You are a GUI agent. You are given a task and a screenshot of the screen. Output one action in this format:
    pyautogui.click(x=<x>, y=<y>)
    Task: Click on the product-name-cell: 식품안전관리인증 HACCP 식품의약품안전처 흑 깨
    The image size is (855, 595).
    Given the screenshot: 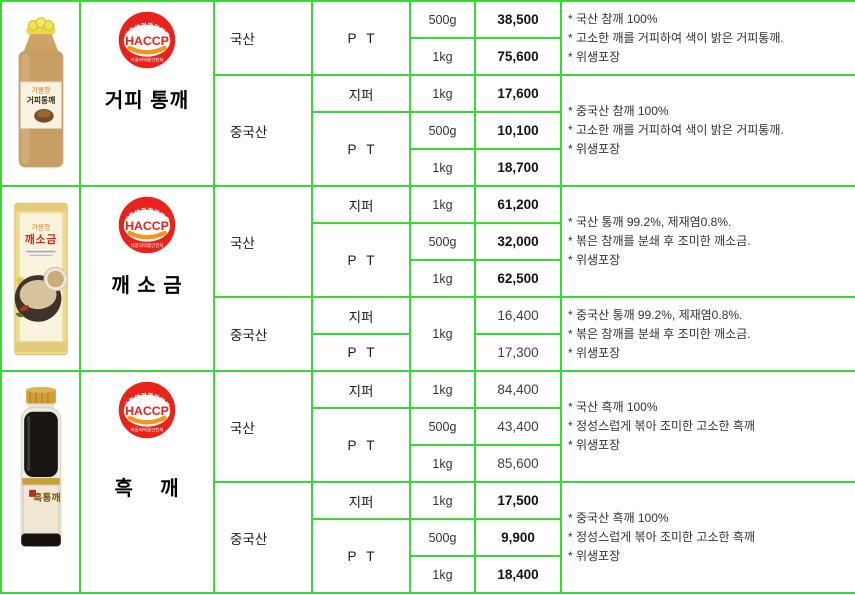 What is the action you would take?
    pyautogui.click(x=147, y=482)
    